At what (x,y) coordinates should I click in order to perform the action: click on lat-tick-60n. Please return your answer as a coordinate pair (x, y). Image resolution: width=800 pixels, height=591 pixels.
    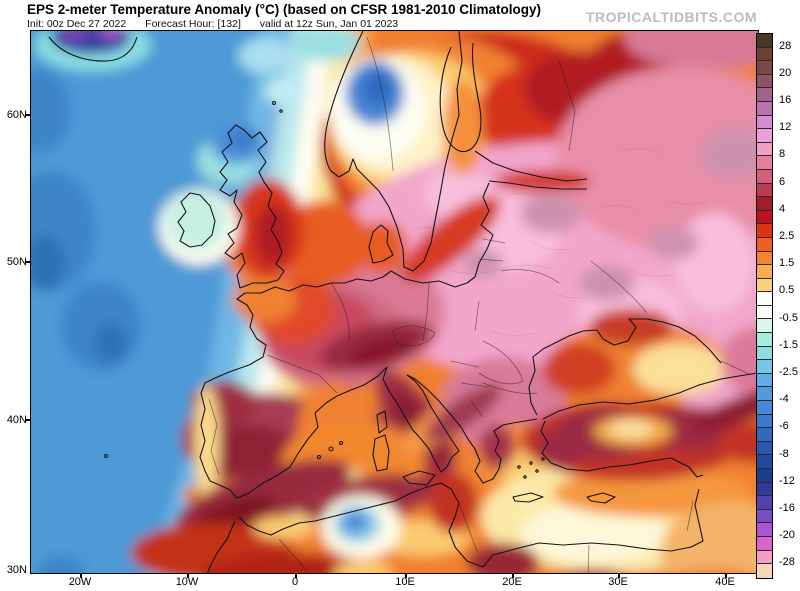
    Looking at the image, I should click on (27, 115).